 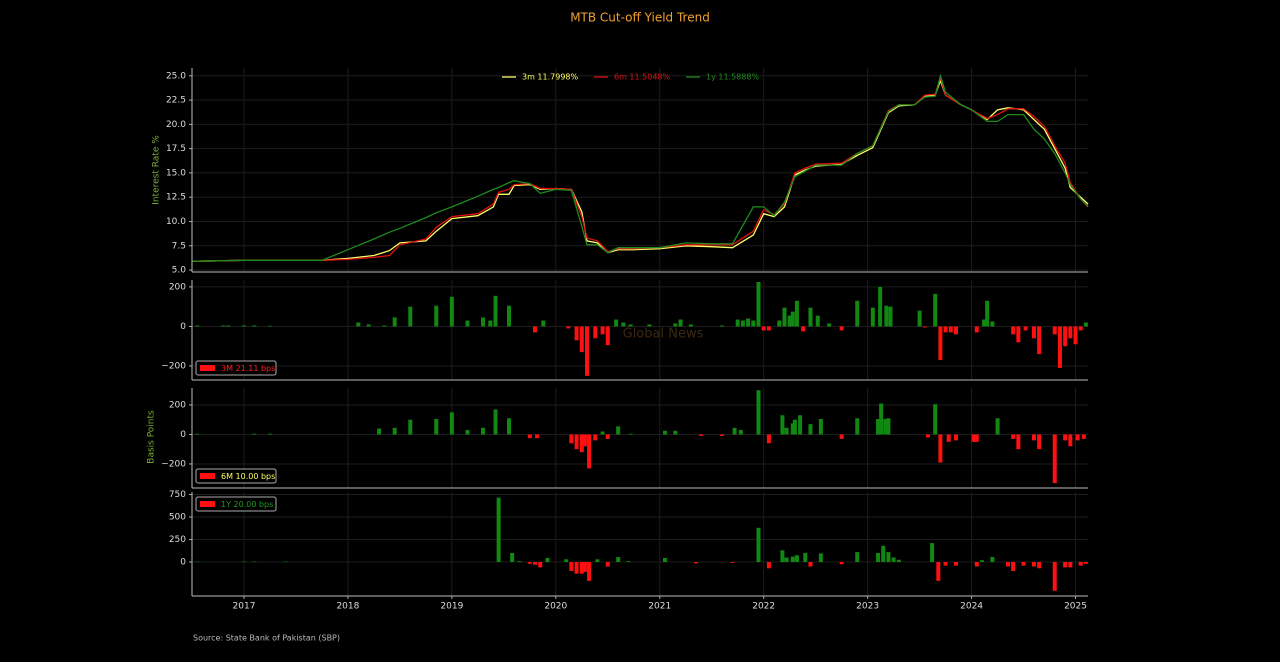 What do you see at coordinates (247, 504) in the screenshot?
I see `legend-label: 1Y 20.00 bps` at bounding box center [247, 504].